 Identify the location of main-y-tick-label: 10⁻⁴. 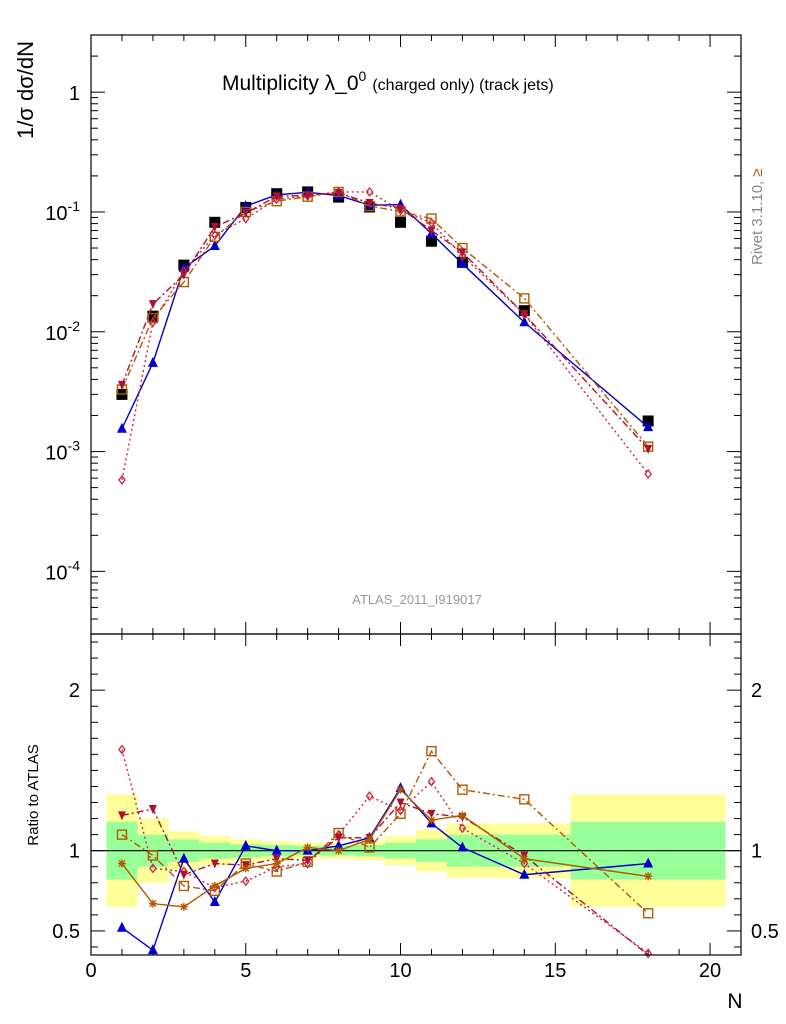
(62, 570).